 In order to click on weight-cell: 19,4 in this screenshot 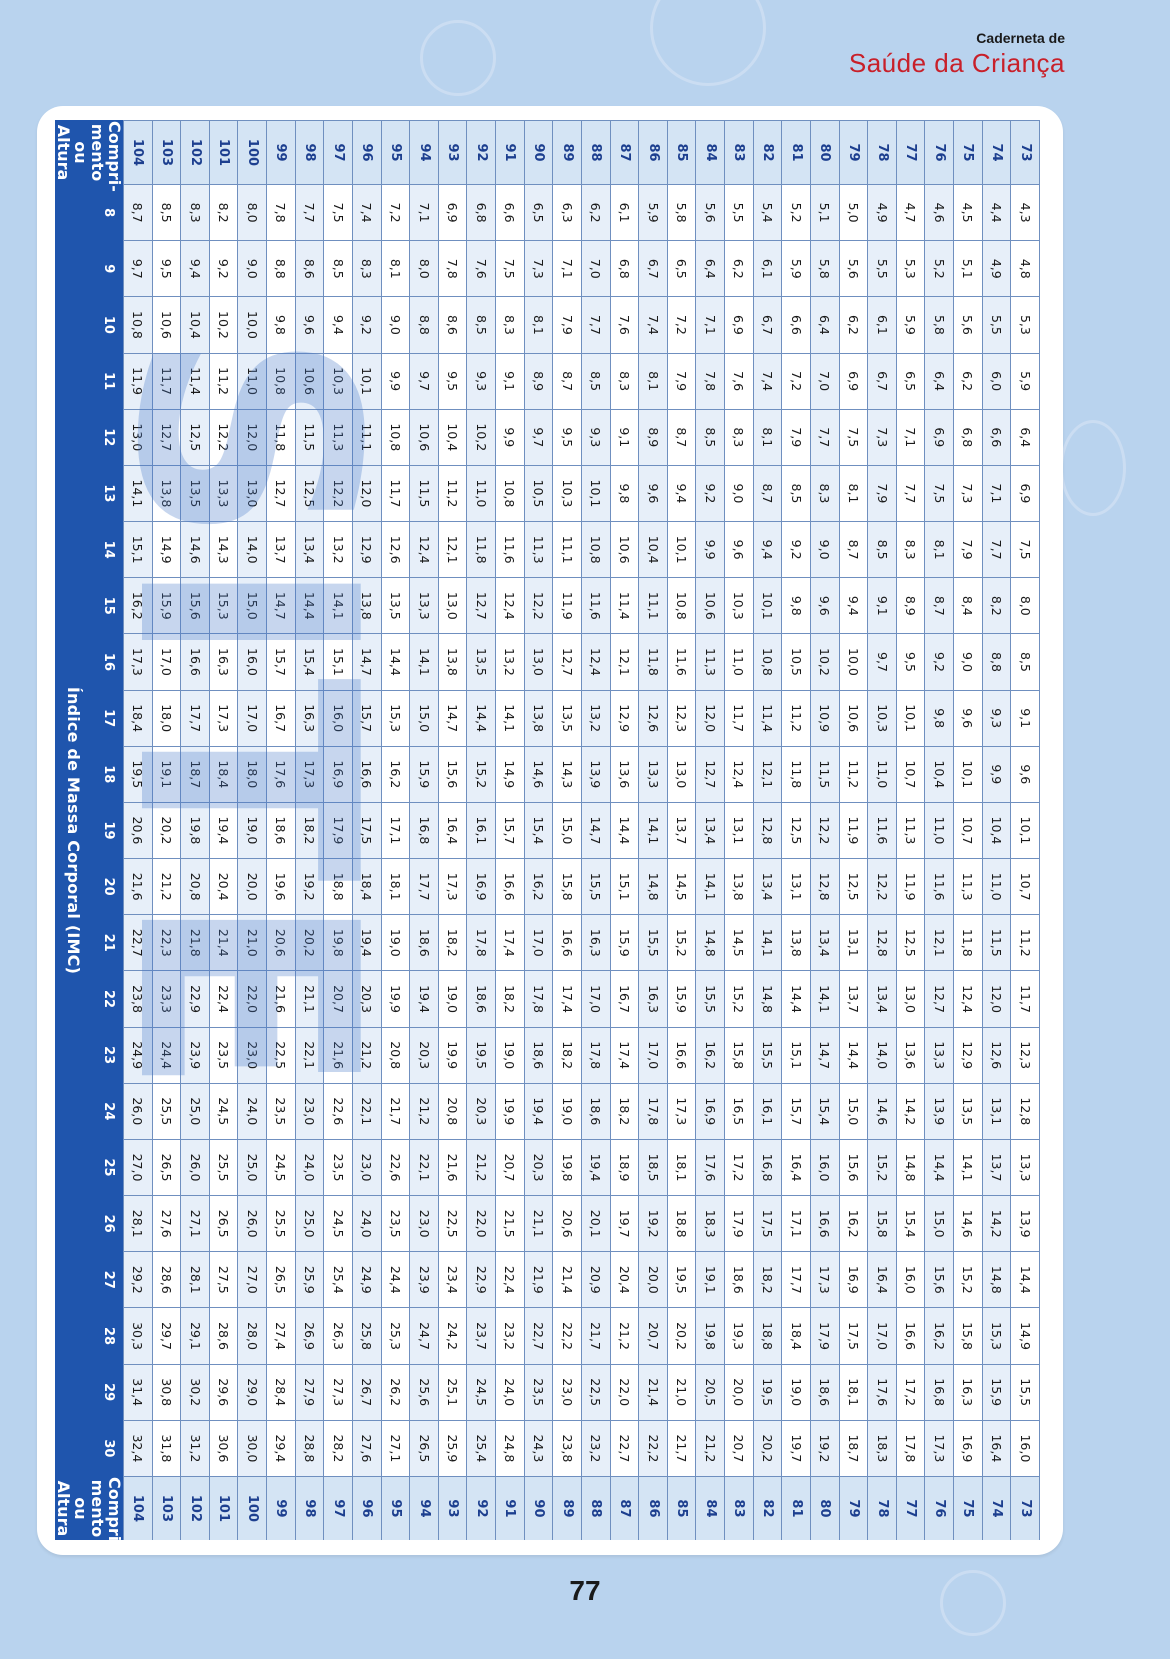, I will do `click(367, 942)`.